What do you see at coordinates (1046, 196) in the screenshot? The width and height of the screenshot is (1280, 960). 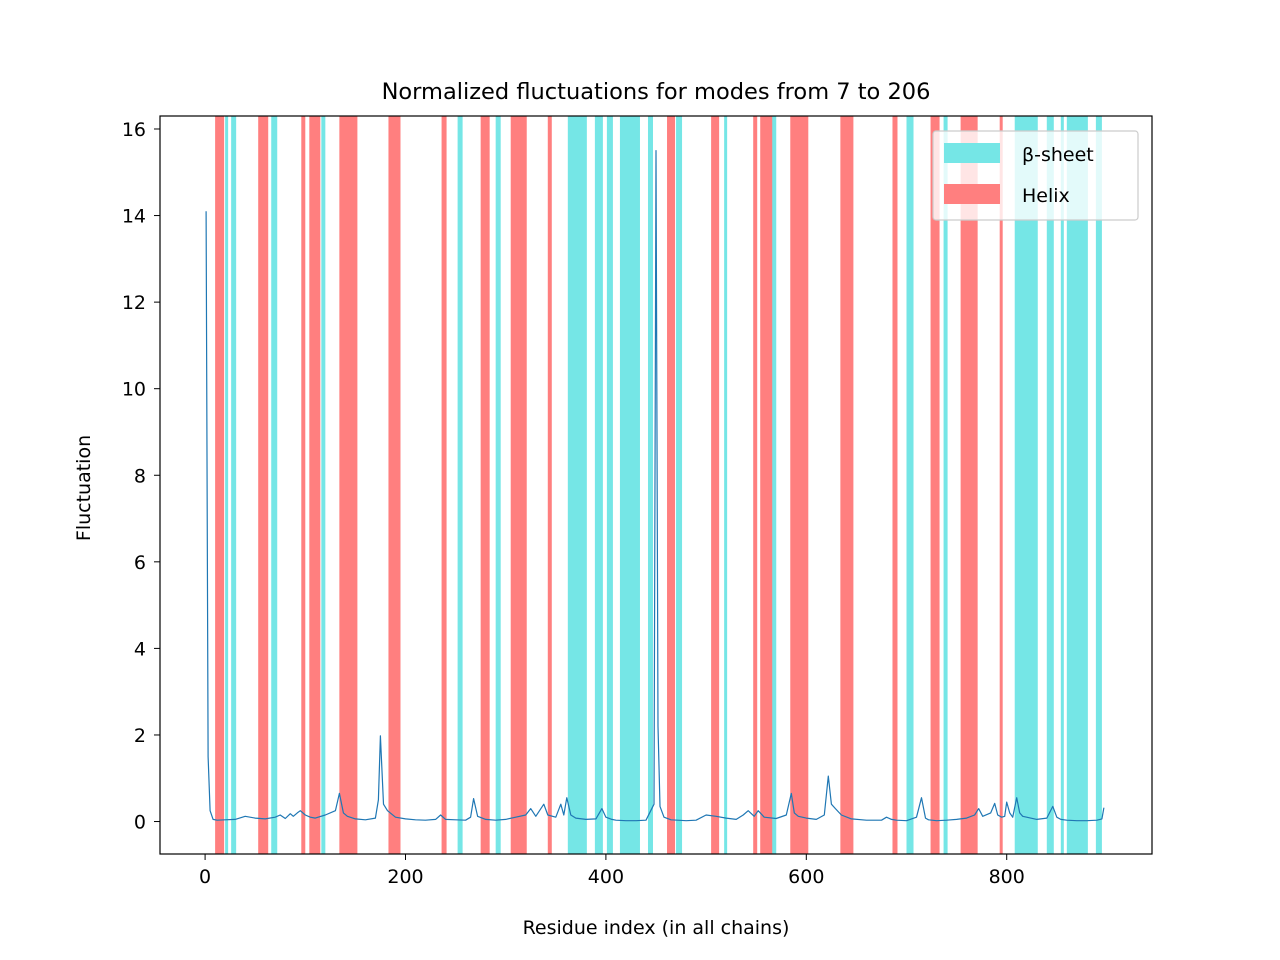 I see `legend-label-helix: Helix` at bounding box center [1046, 196].